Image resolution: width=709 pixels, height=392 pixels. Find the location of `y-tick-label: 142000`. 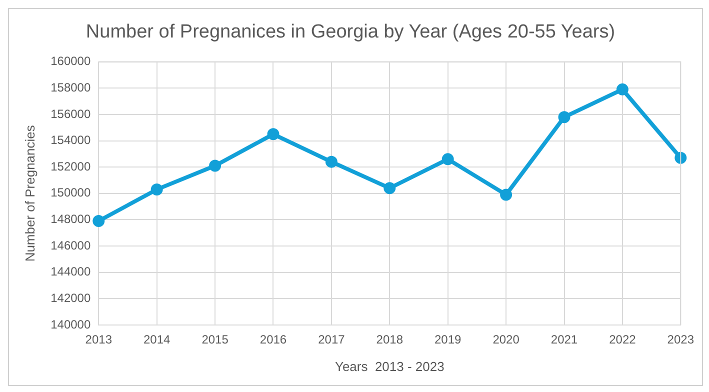

y-tick-label: 142000 is located at coordinates (70, 297).